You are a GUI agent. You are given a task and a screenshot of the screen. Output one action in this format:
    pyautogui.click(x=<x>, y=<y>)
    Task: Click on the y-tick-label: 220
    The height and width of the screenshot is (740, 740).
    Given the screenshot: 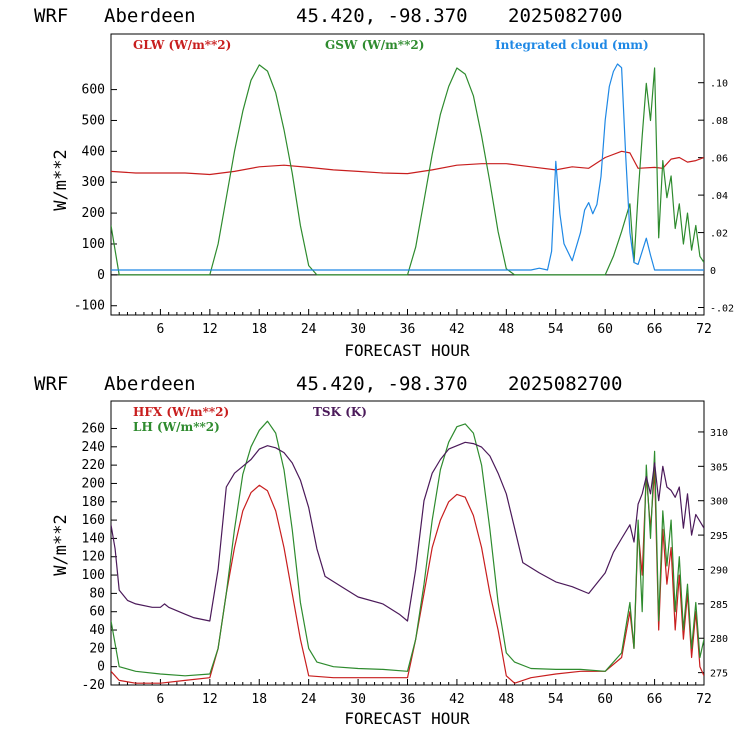 What is the action you would take?
    pyautogui.click(x=93, y=465)
    